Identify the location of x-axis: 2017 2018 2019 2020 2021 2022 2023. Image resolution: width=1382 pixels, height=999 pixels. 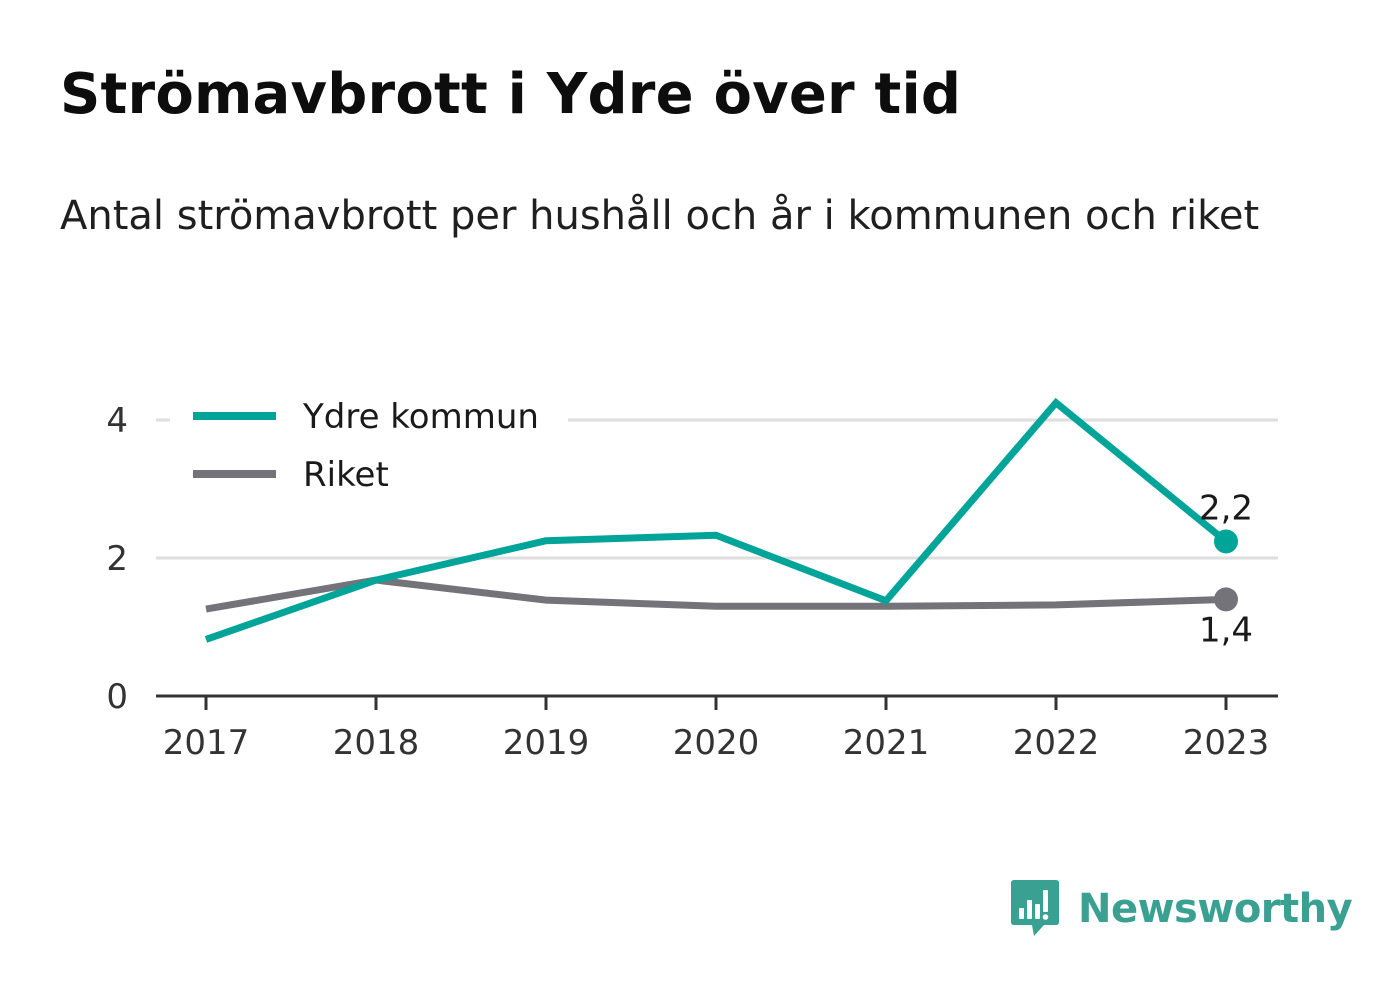
(717, 728).